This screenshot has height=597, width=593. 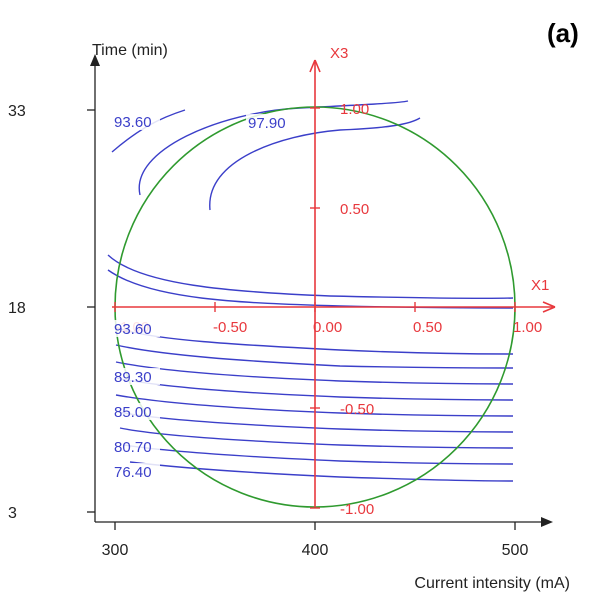 I want to click on coded-x3-name: X3, so click(x=339, y=53).